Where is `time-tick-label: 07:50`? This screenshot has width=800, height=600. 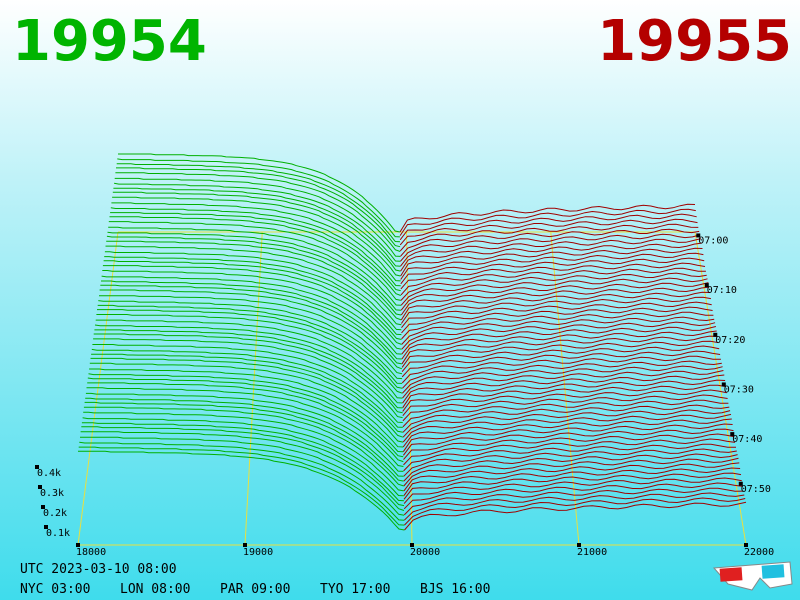
time-tick-label: 07:50 is located at coordinates (756, 489).